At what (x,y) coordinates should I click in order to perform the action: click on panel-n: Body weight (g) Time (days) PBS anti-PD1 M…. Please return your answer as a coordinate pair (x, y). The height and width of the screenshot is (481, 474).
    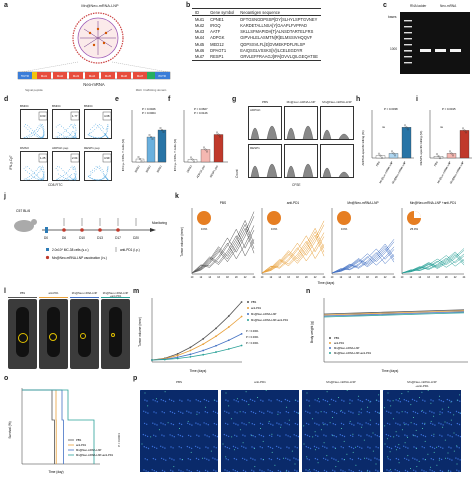
    Looking at the image, I should click on (391, 333).